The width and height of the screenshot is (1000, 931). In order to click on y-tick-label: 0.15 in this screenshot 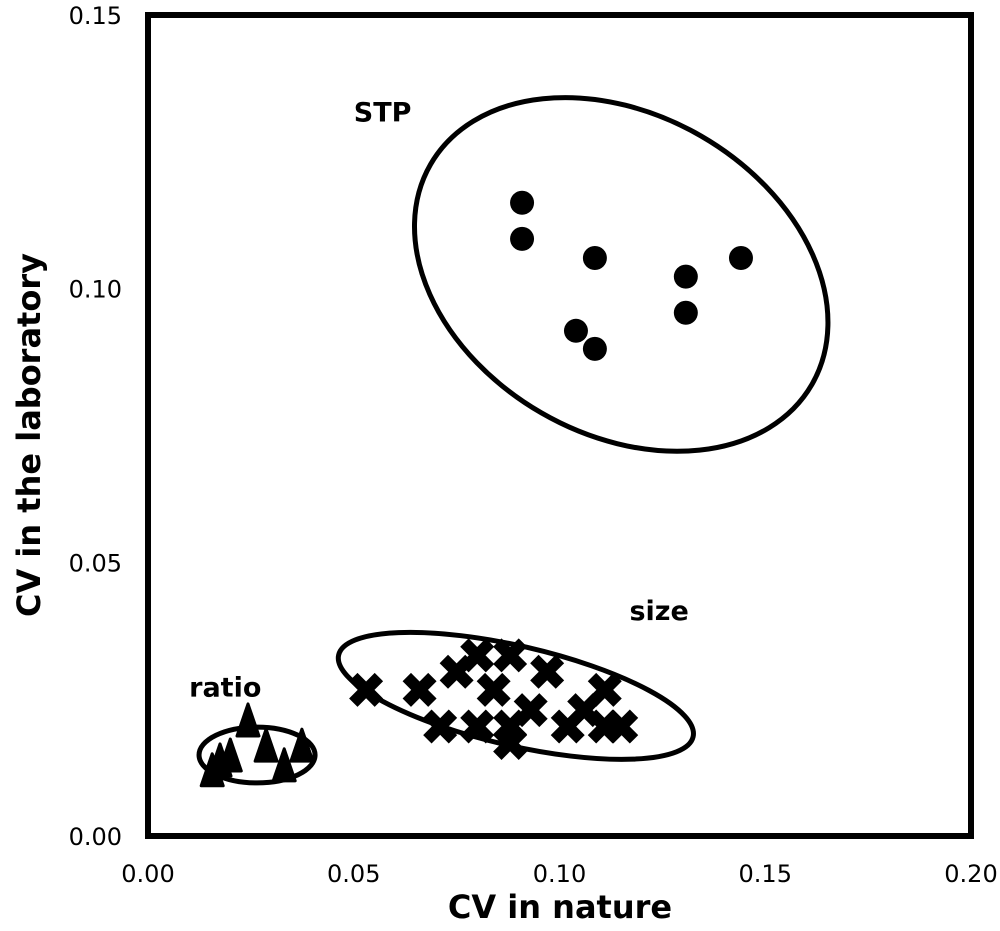, I will do `click(95, 16)`.